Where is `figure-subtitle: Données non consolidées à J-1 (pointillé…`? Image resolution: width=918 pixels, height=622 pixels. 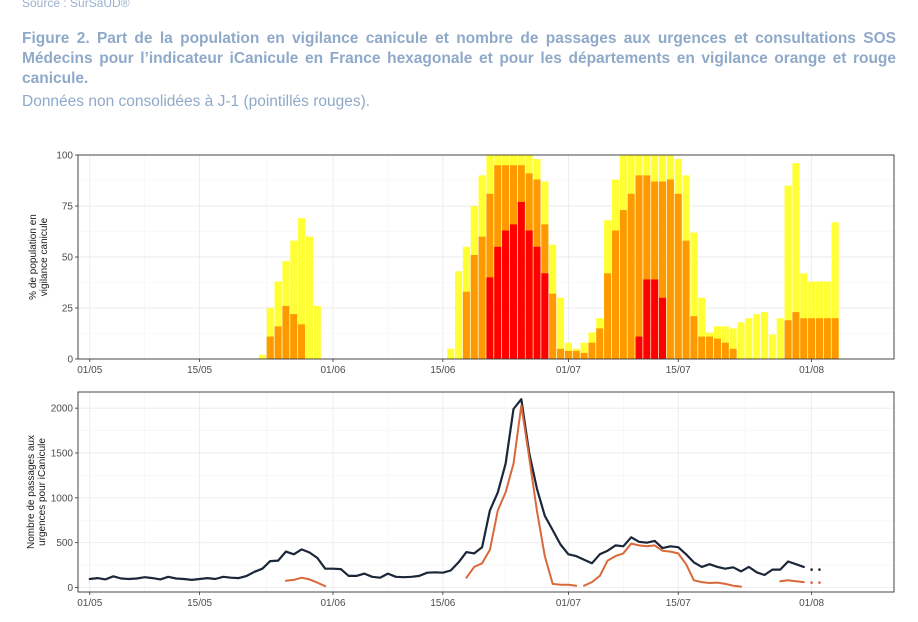
figure-subtitle: Données non consolidées à J-1 (pointillé… is located at coordinates (196, 101).